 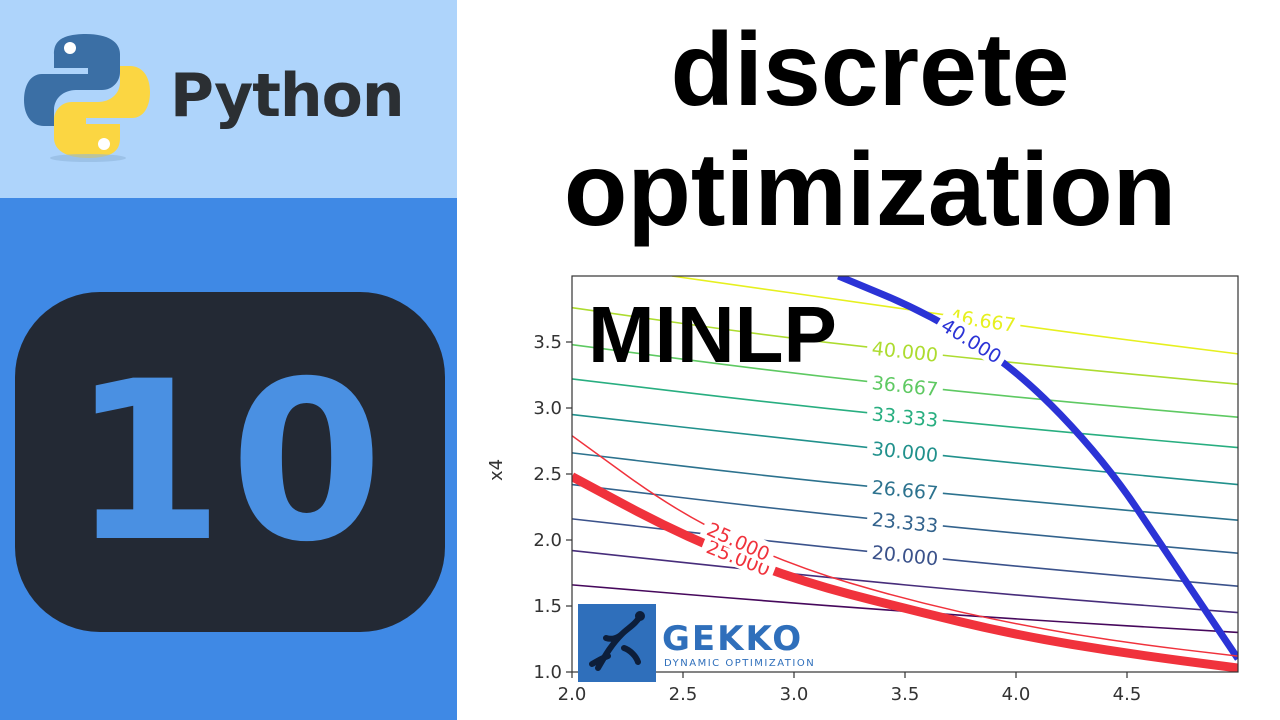 I want to click on python-title: Python, so click(x=287, y=96).